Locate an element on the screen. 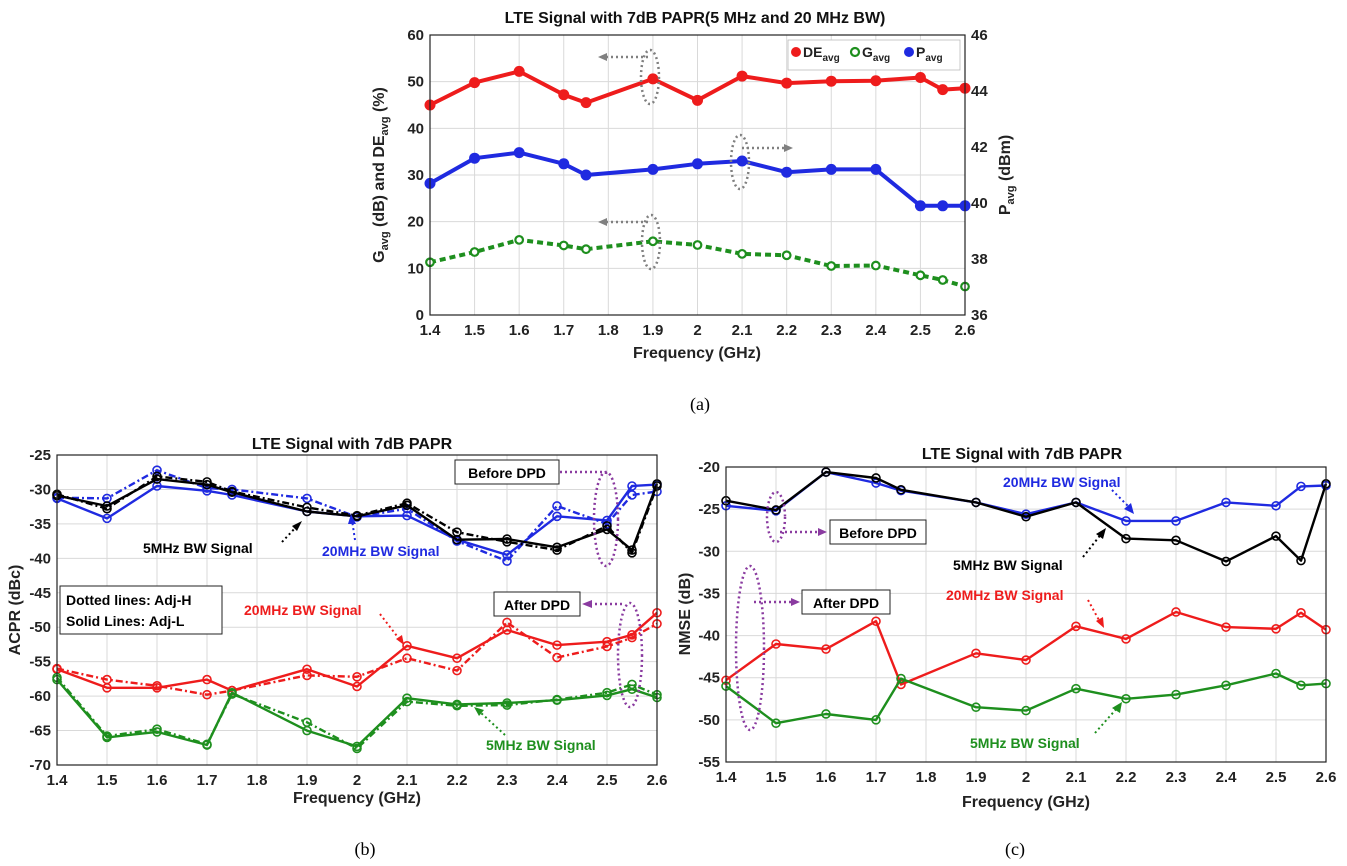 The width and height of the screenshot is (1347, 866). y-tick-label: -50 is located at coordinates (709, 720).